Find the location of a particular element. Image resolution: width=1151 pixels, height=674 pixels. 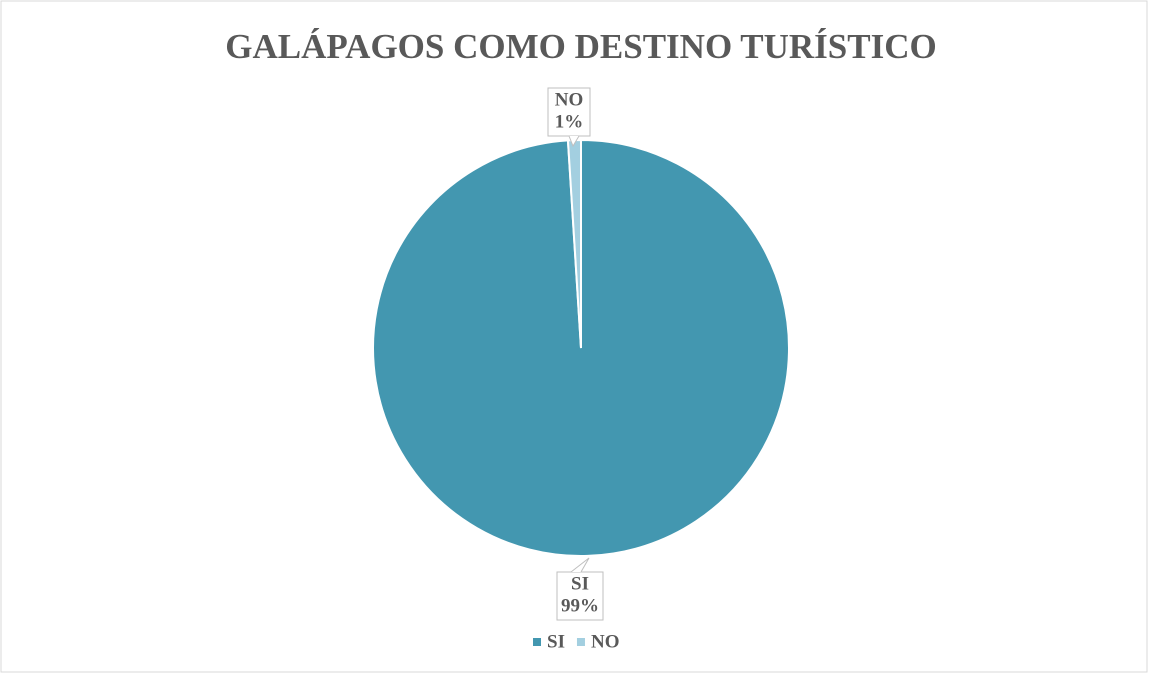

data-label-name: NO is located at coordinates (569, 99).